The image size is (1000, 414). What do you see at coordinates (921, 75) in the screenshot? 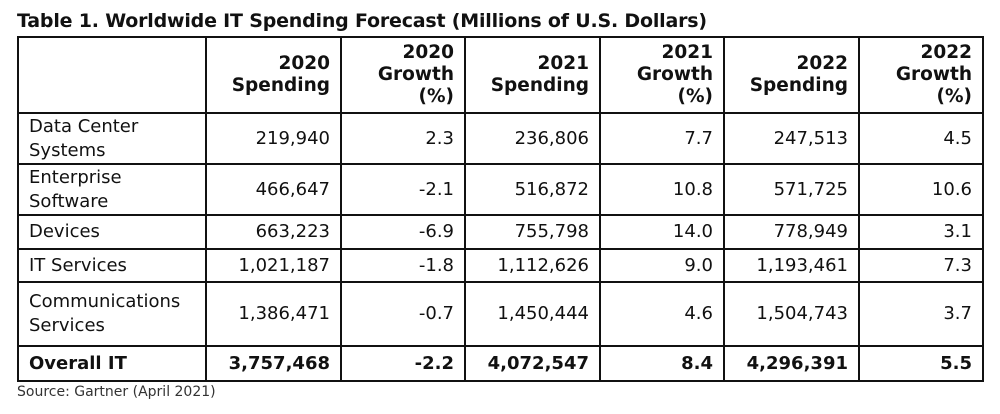
I see `header-2022-growth: 2022 Growth (%)` at bounding box center [921, 75].